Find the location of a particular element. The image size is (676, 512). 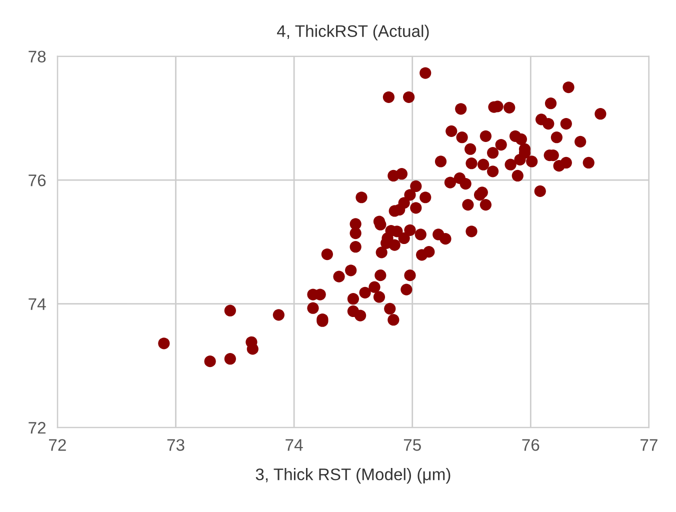

x-tick-label: 77 is located at coordinates (649, 445).